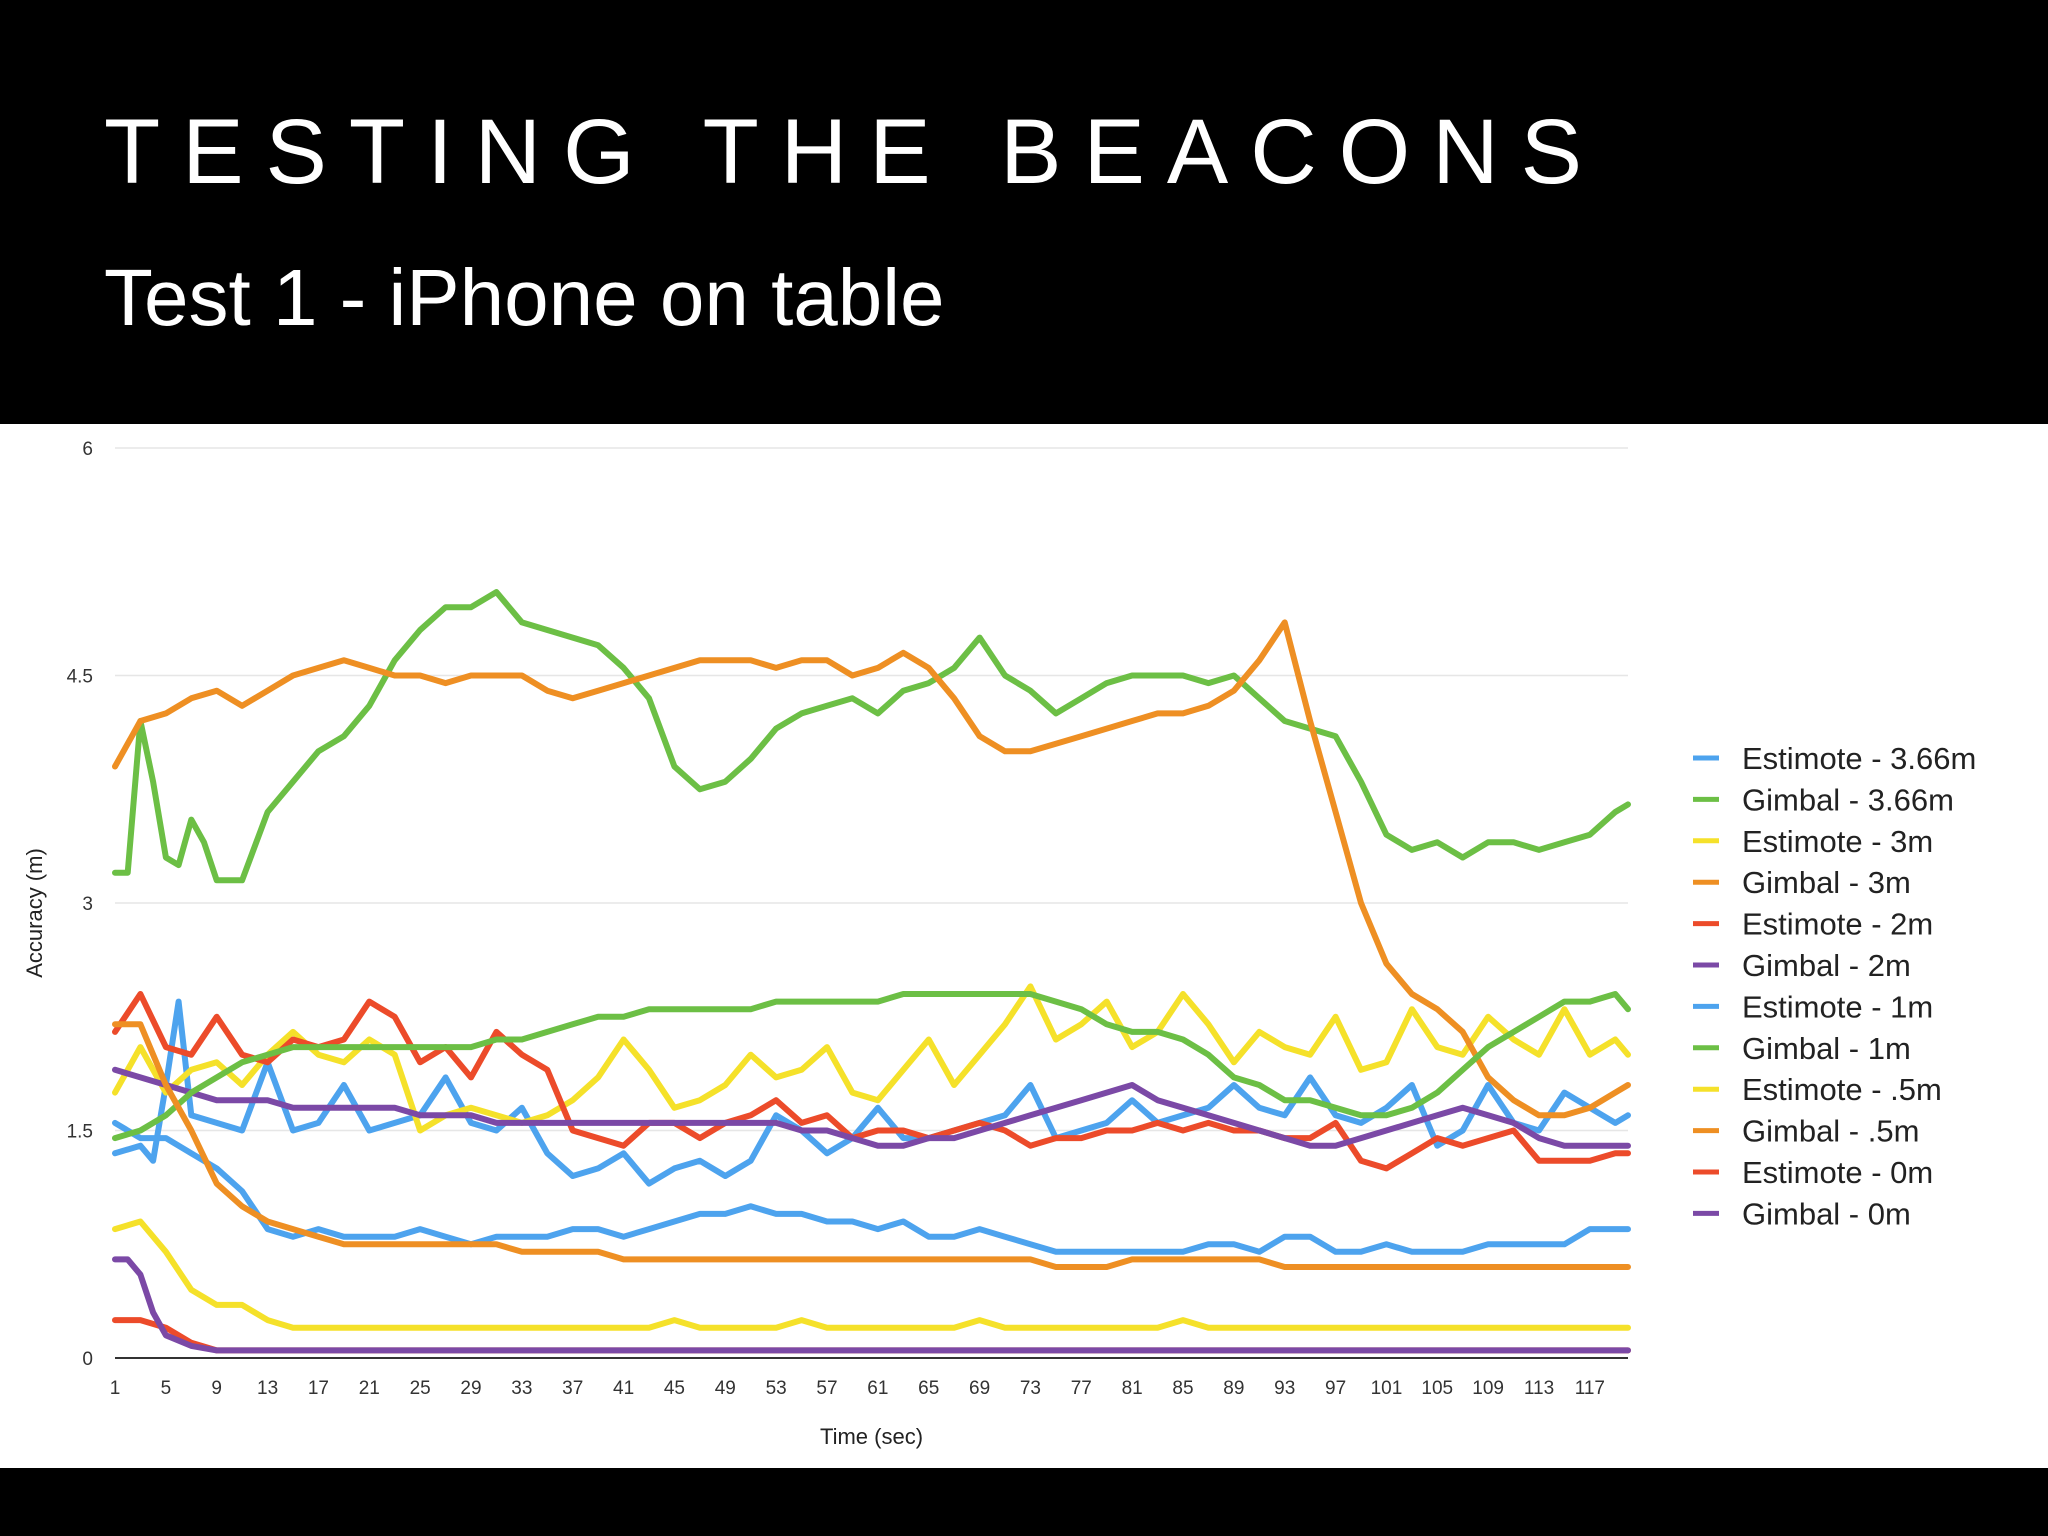 The width and height of the screenshot is (2048, 1536). Describe the element at coordinates (318, 1388) in the screenshot. I see `x-tick-label: 17` at that location.